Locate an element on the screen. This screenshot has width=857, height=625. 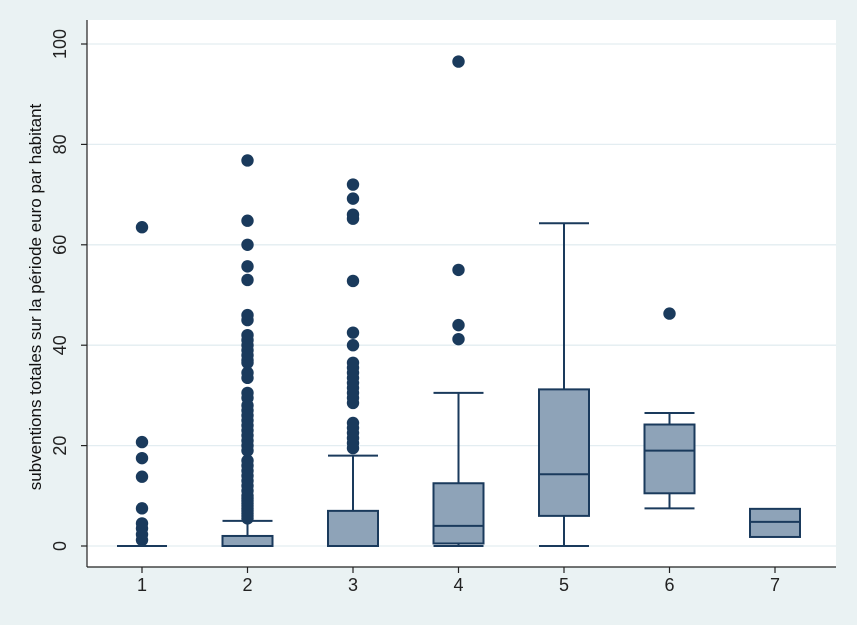
x-tick-label: 7 is located at coordinates (775, 585).